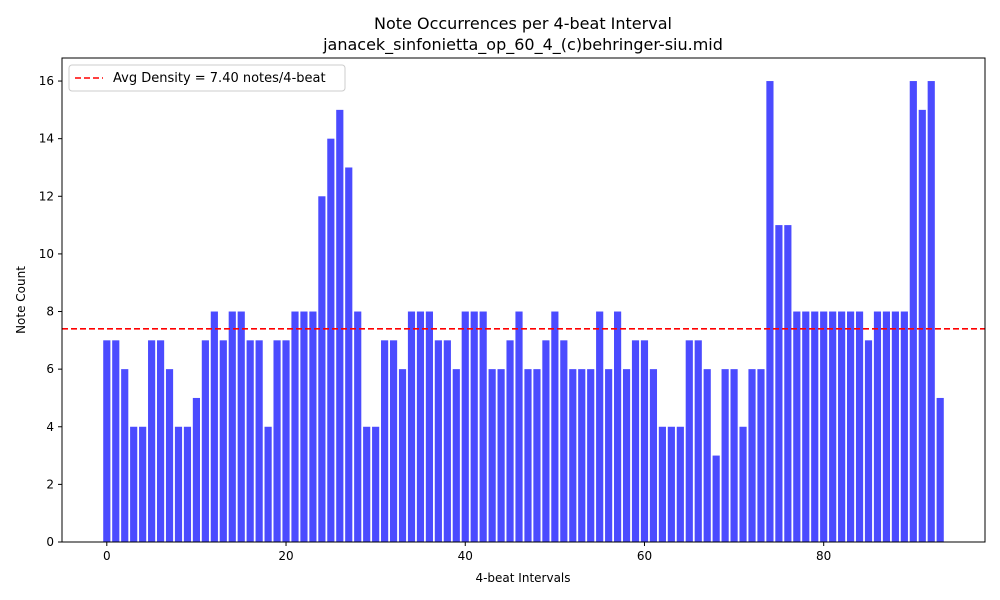 The height and width of the screenshot is (600, 1000). I want to click on legend-label: Avg Density = 7.40 notes/4-beat, so click(219, 78).